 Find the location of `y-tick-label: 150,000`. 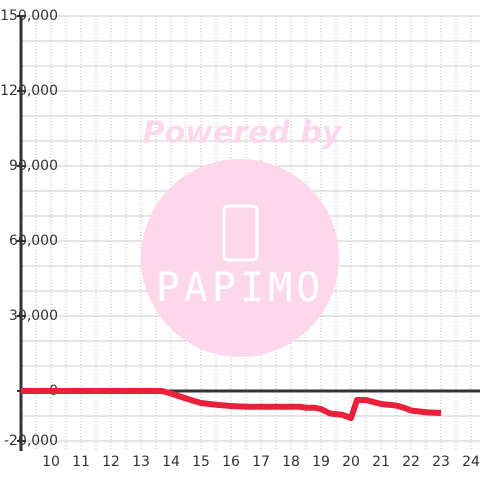

y-tick-label: 150,000 is located at coordinates (29, 16).